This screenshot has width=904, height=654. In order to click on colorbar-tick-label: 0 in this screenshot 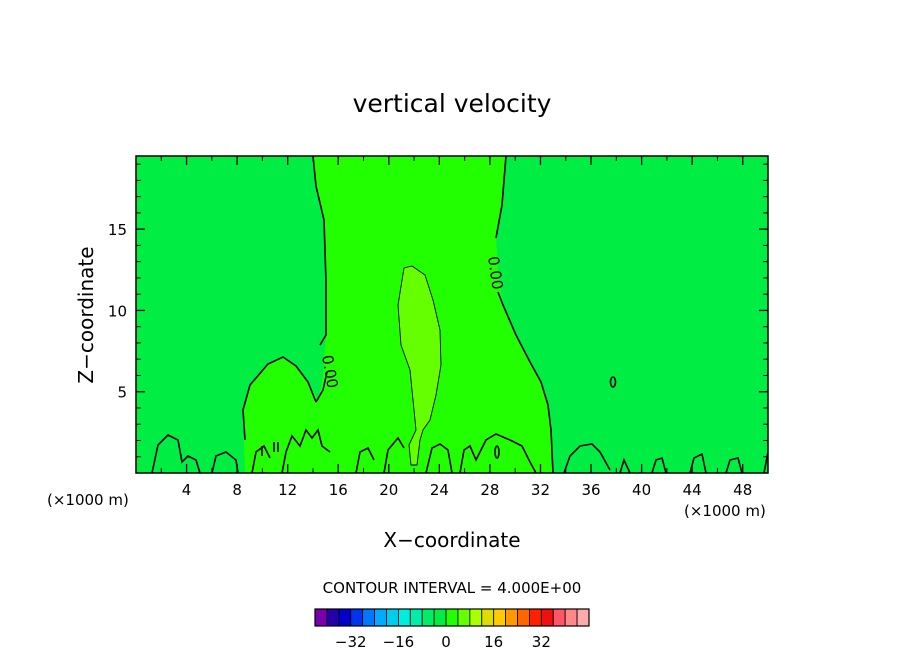, I will do `click(446, 642)`.